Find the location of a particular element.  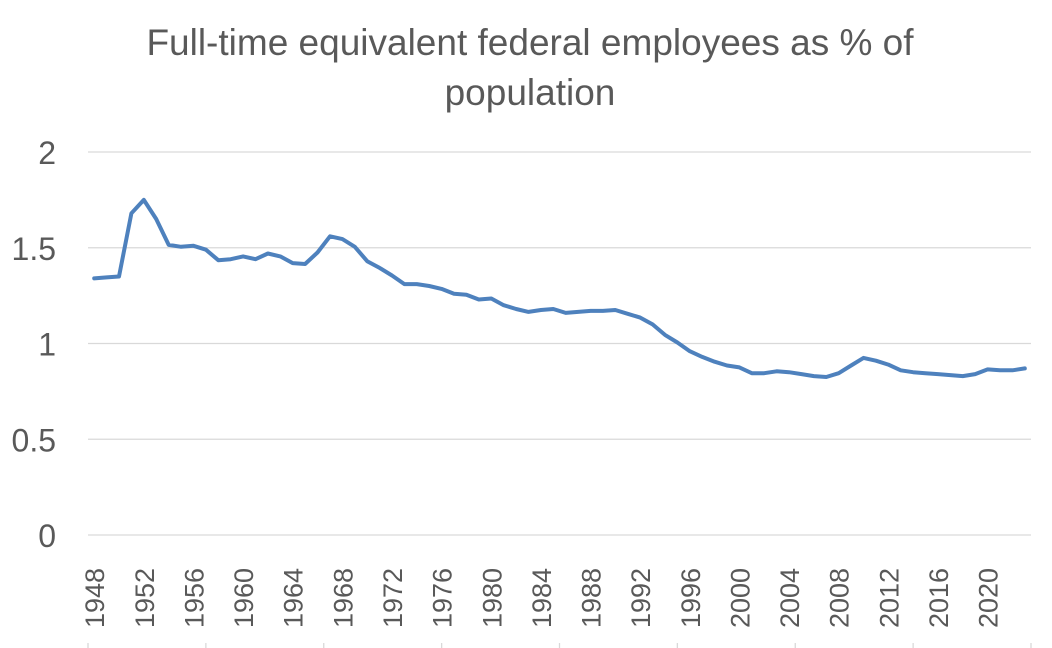

y-tick-label: 1.5 is located at coordinates (34, 249).